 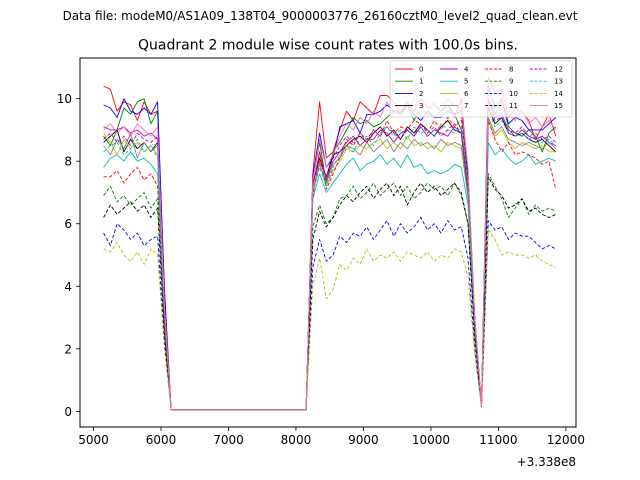 I want to click on y-tick-label: 2, so click(x=68, y=349).